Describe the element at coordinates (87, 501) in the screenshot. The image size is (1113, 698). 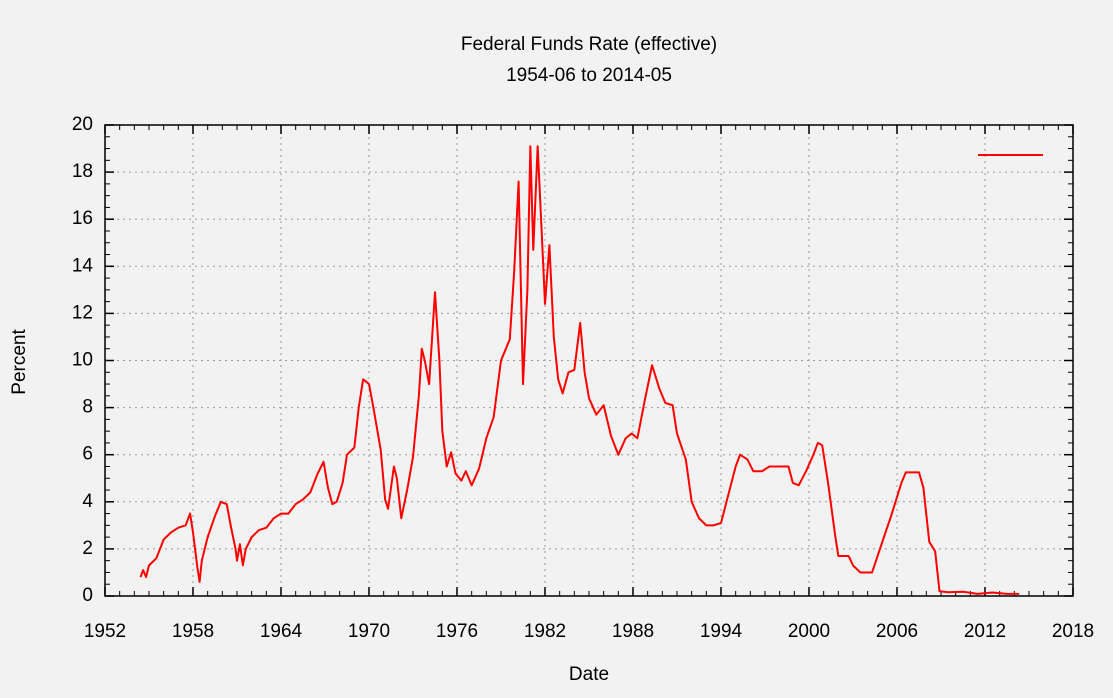
I see `y-tick-label: 4` at that location.